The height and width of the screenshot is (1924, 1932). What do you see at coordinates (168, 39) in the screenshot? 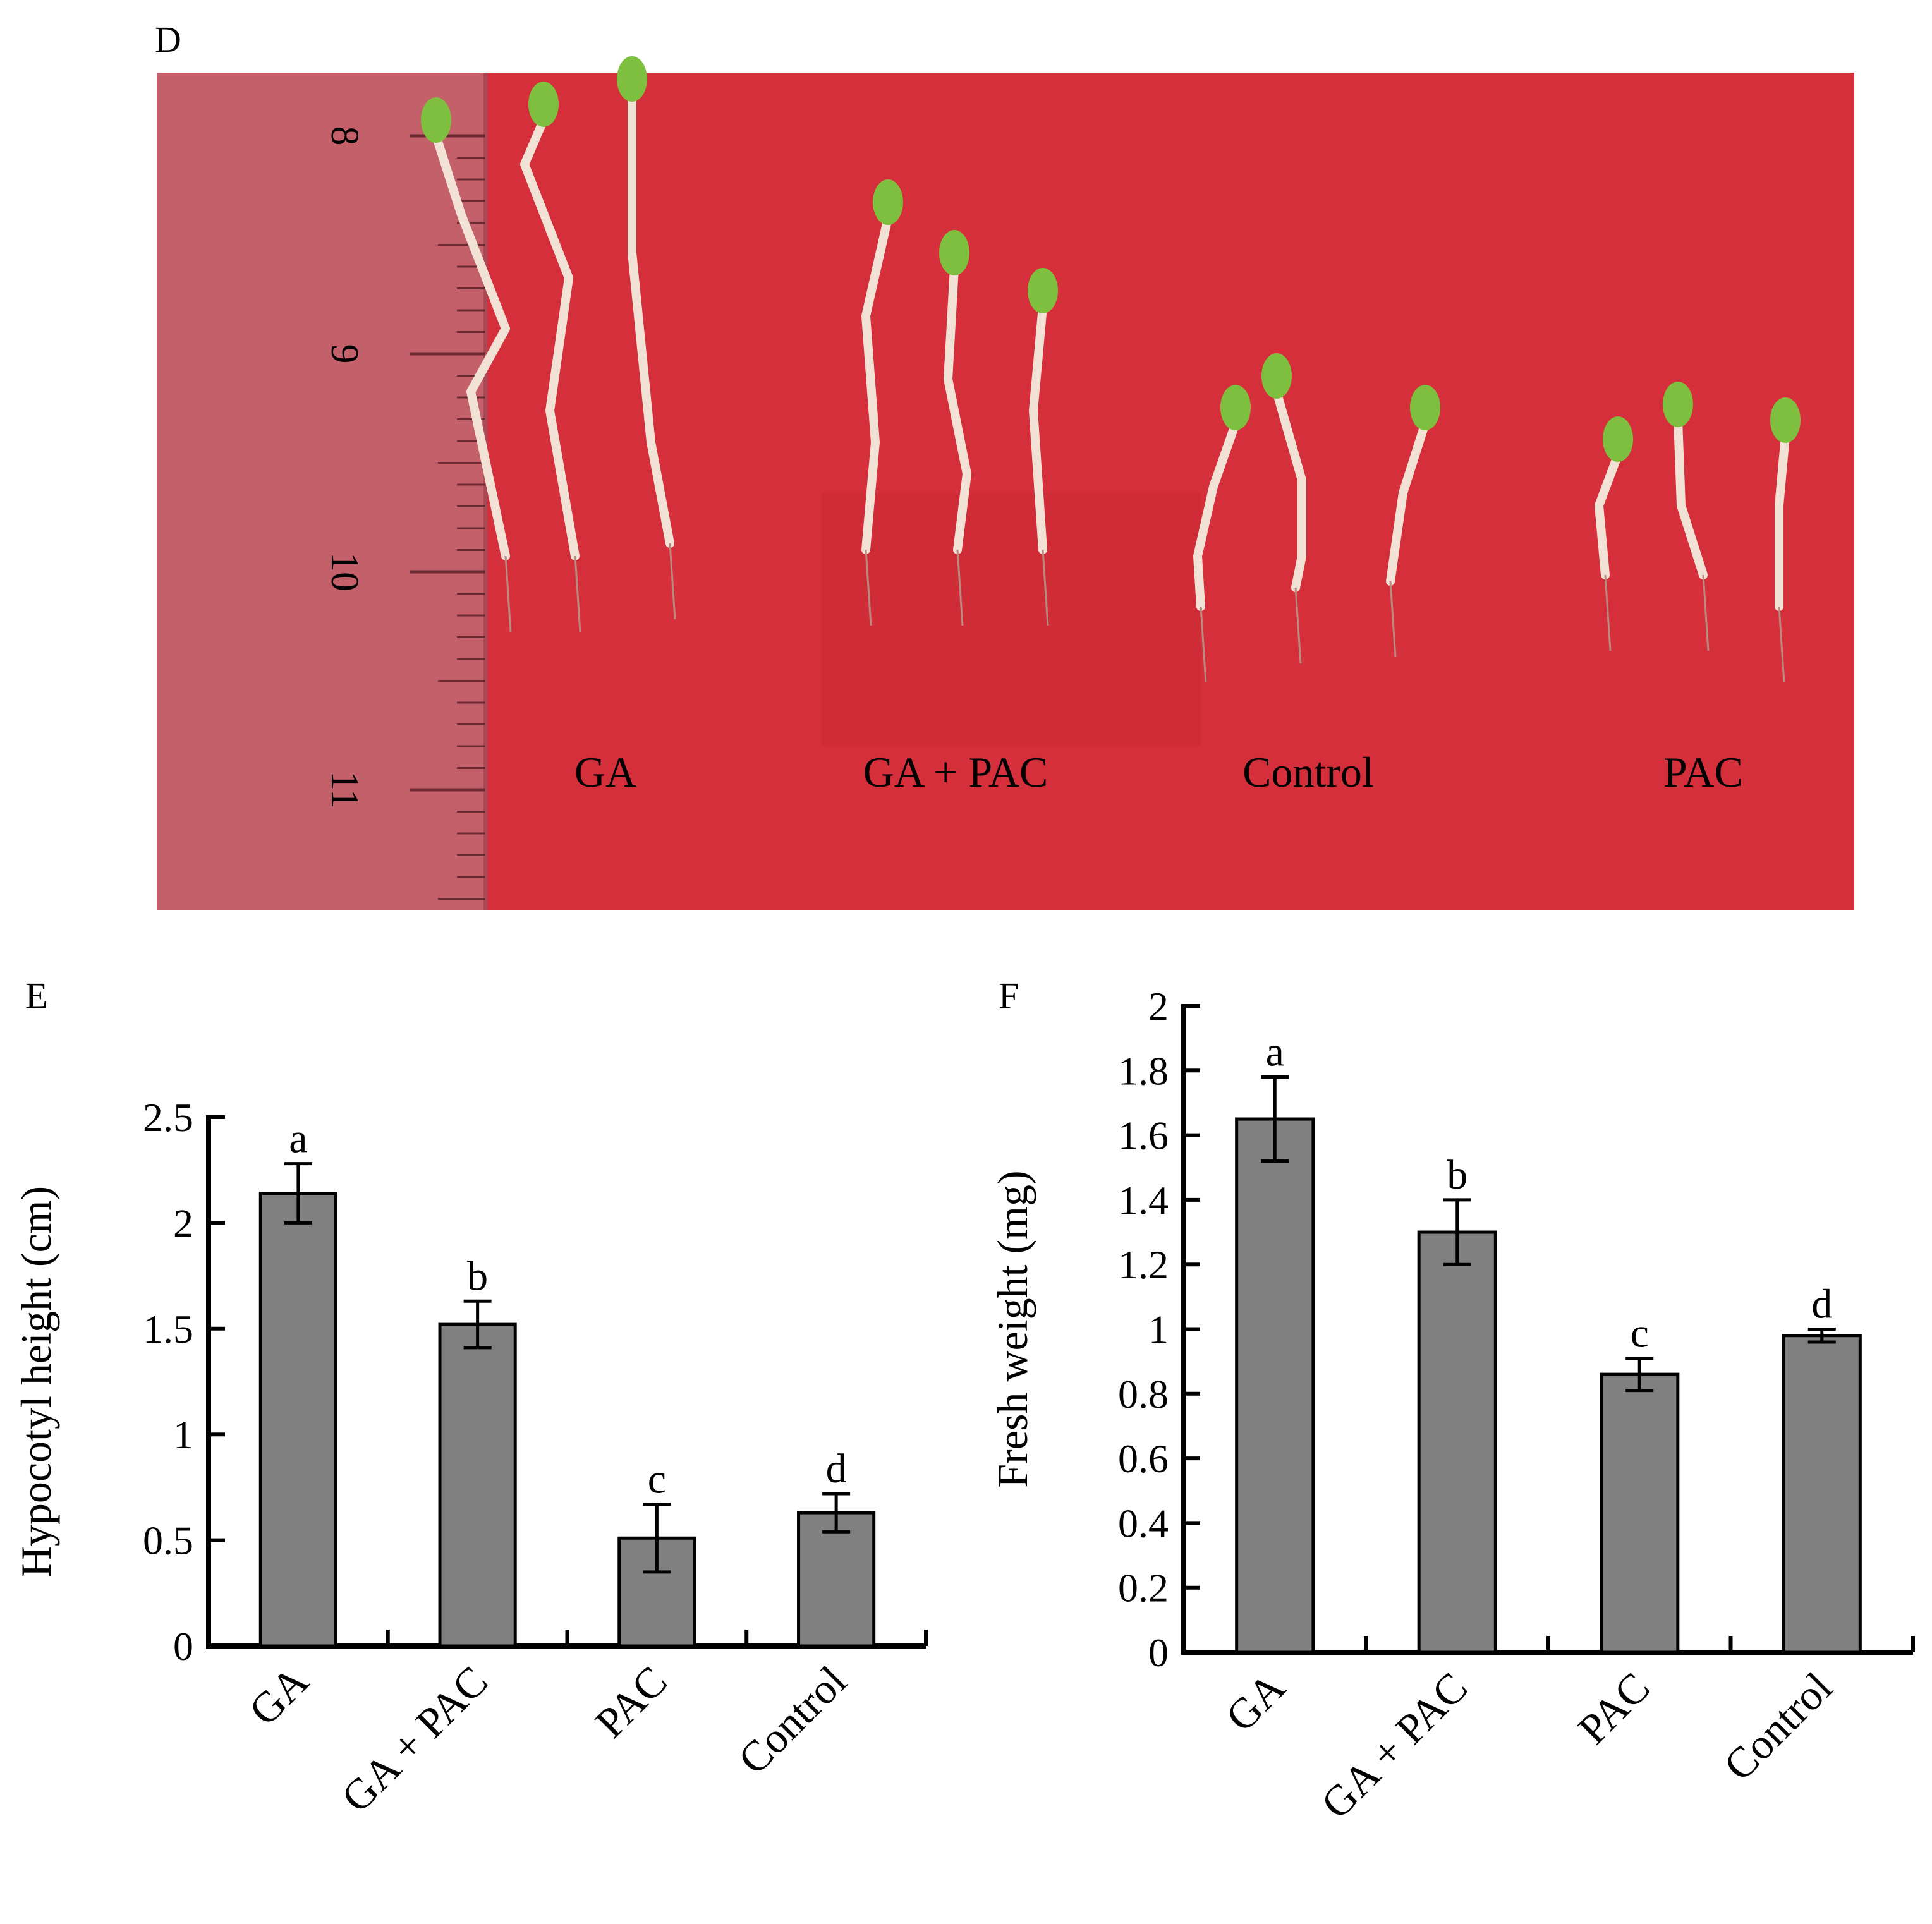
I see `panel-d-label: D` at bounding box center [168, 39].